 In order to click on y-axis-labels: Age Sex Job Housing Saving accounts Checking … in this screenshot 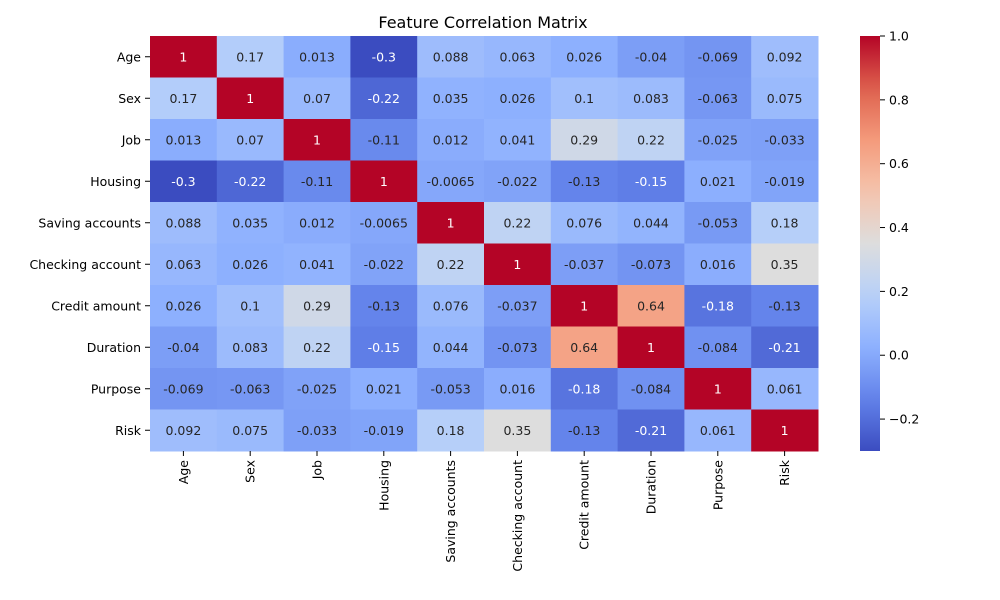, I will do `click(89, 243)`.